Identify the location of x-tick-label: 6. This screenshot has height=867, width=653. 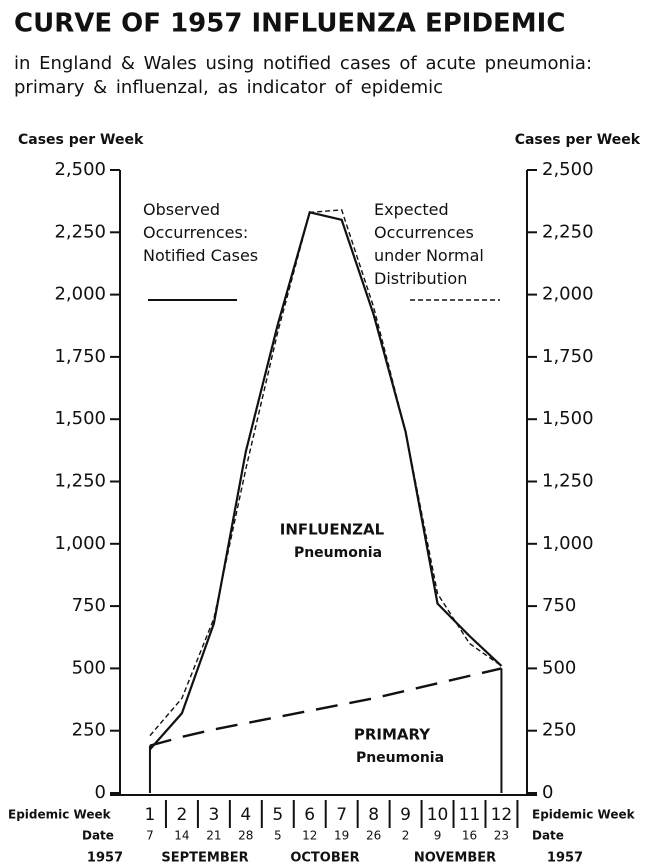
(309, 815).